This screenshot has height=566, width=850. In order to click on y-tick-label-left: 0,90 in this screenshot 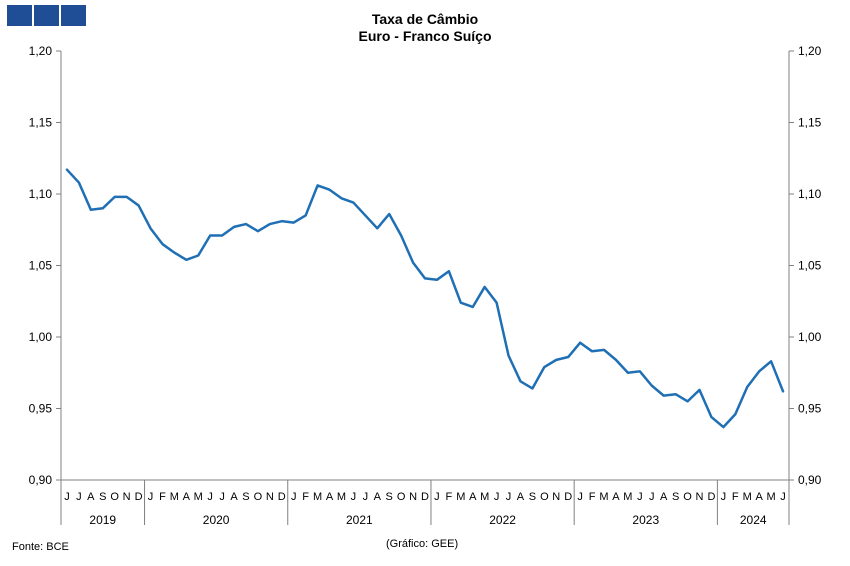, I will do `click(41, 480)`.